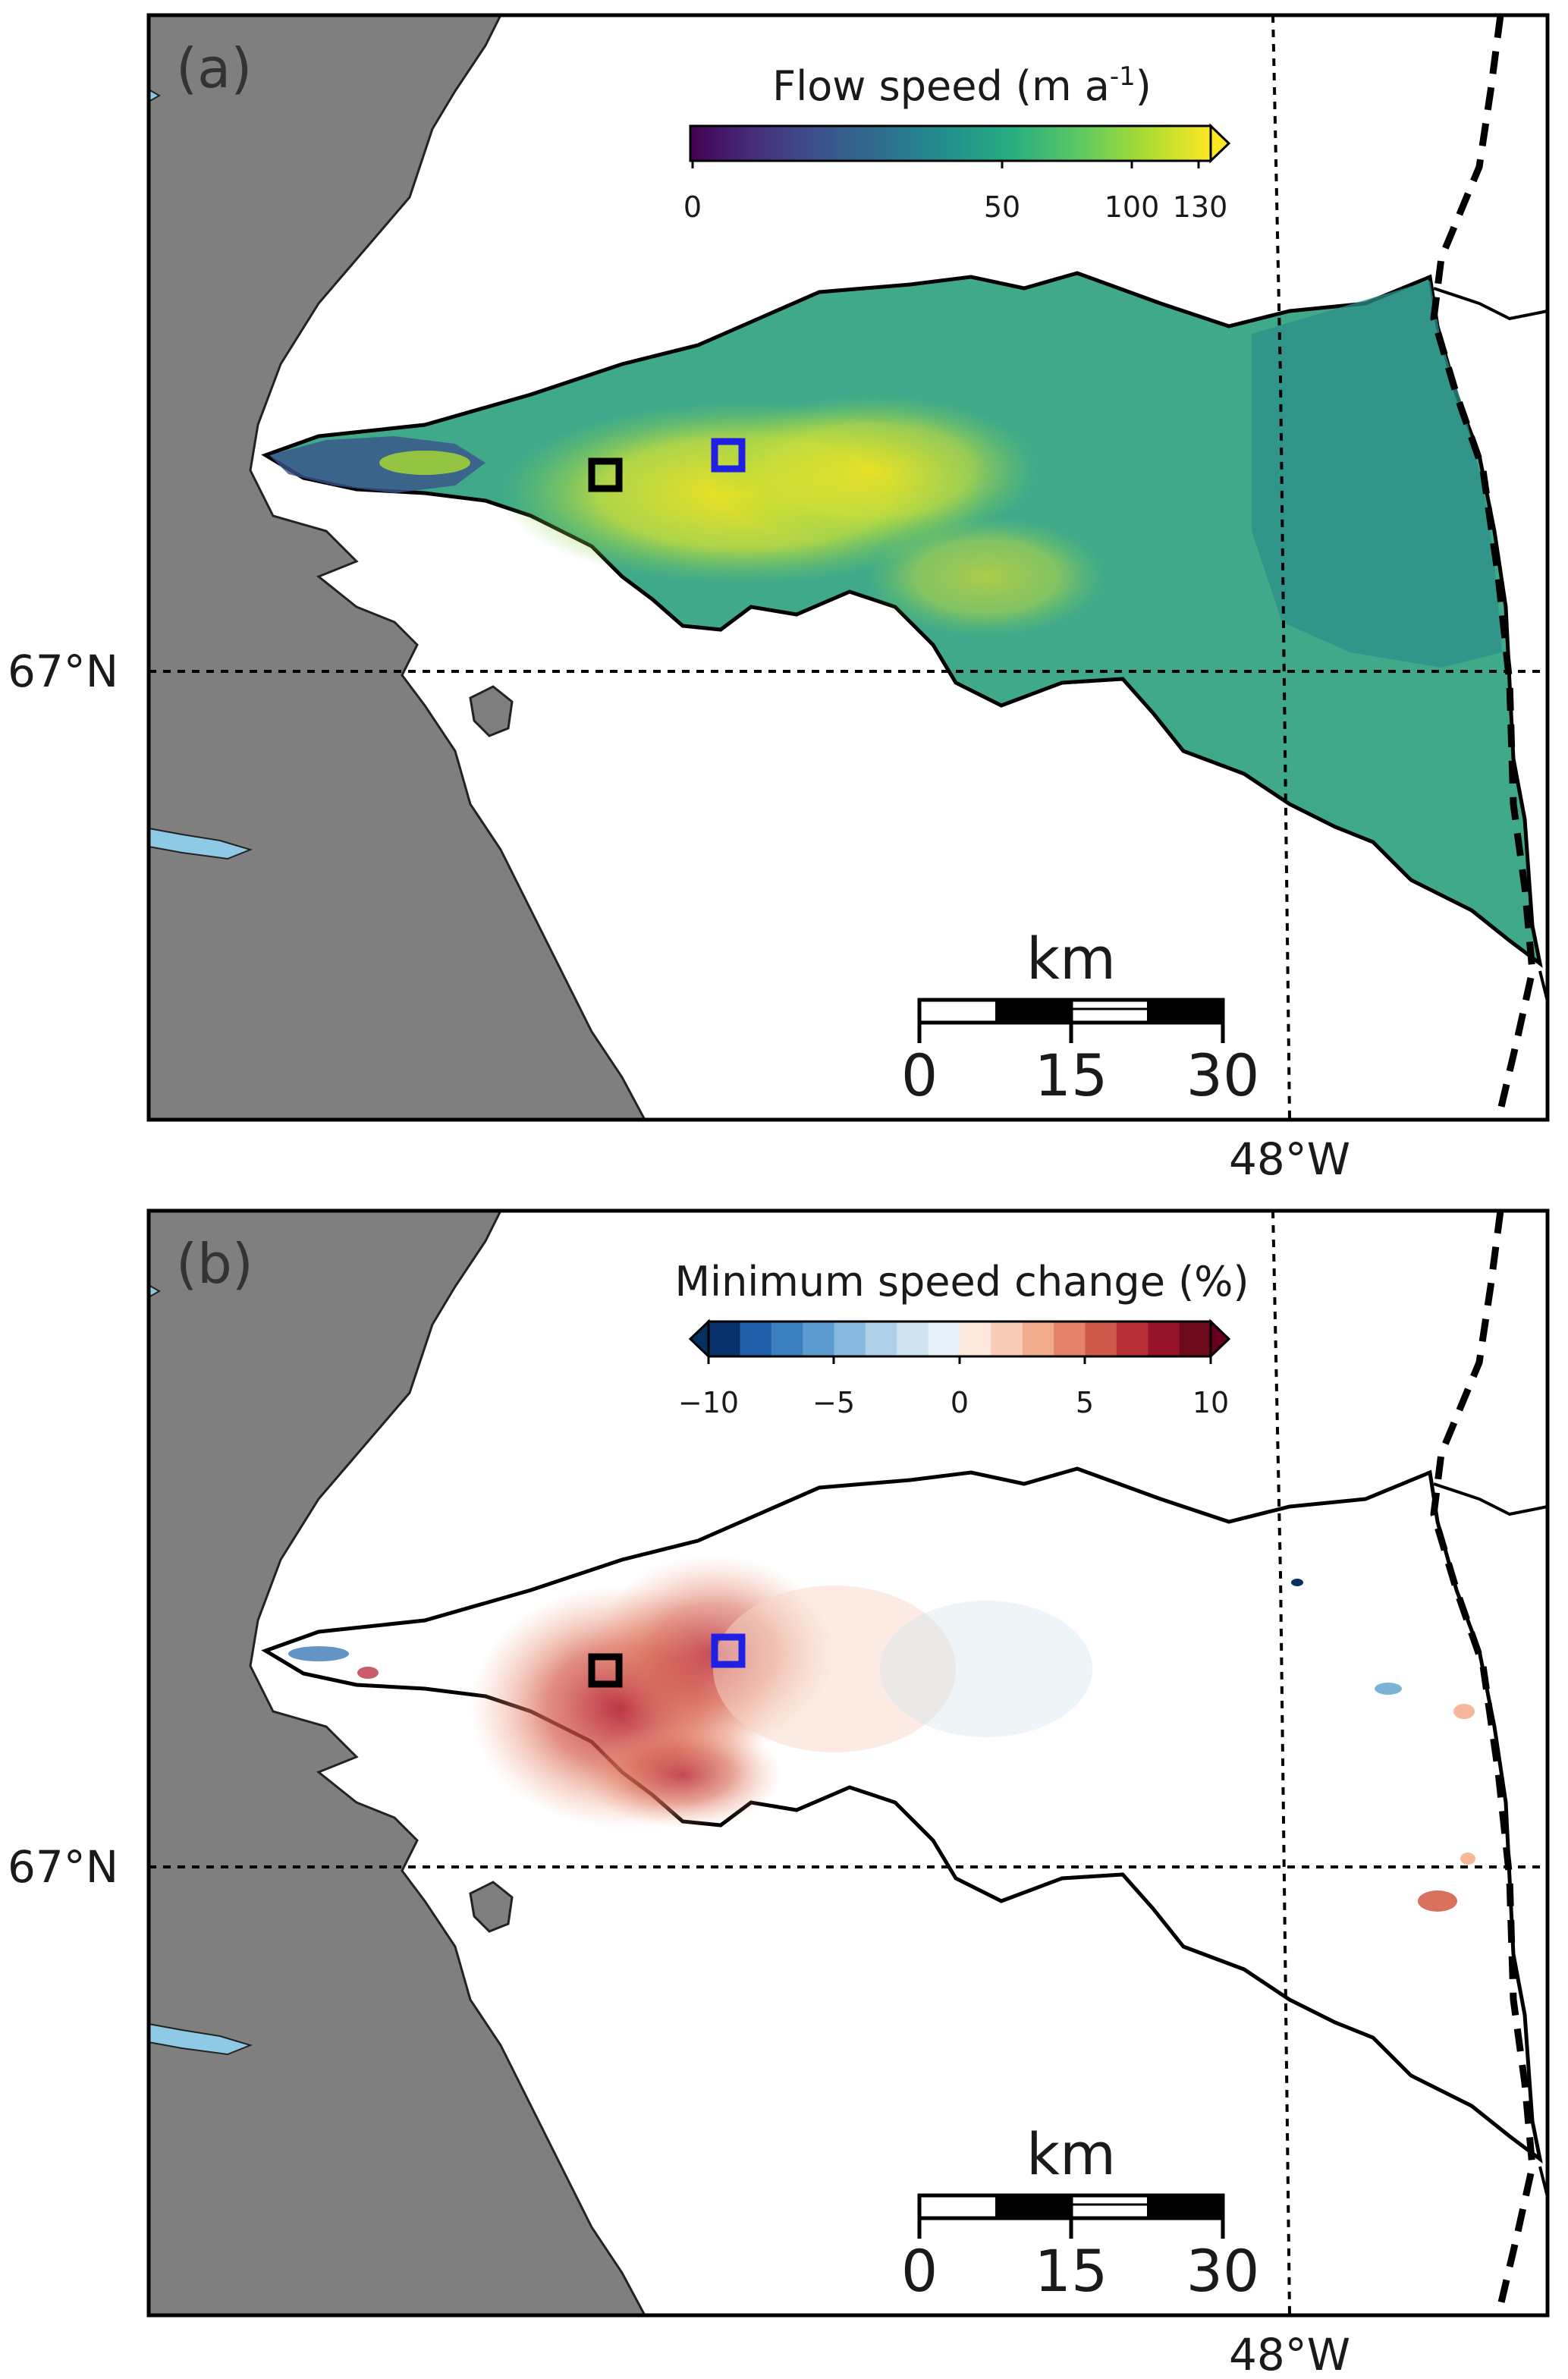 This screenshot has height=2379, width=1568. What do you see at coordinates (1377, 474) in the screenshot?
I see `ice-slow-zone` at bounding box center [1377, 474].